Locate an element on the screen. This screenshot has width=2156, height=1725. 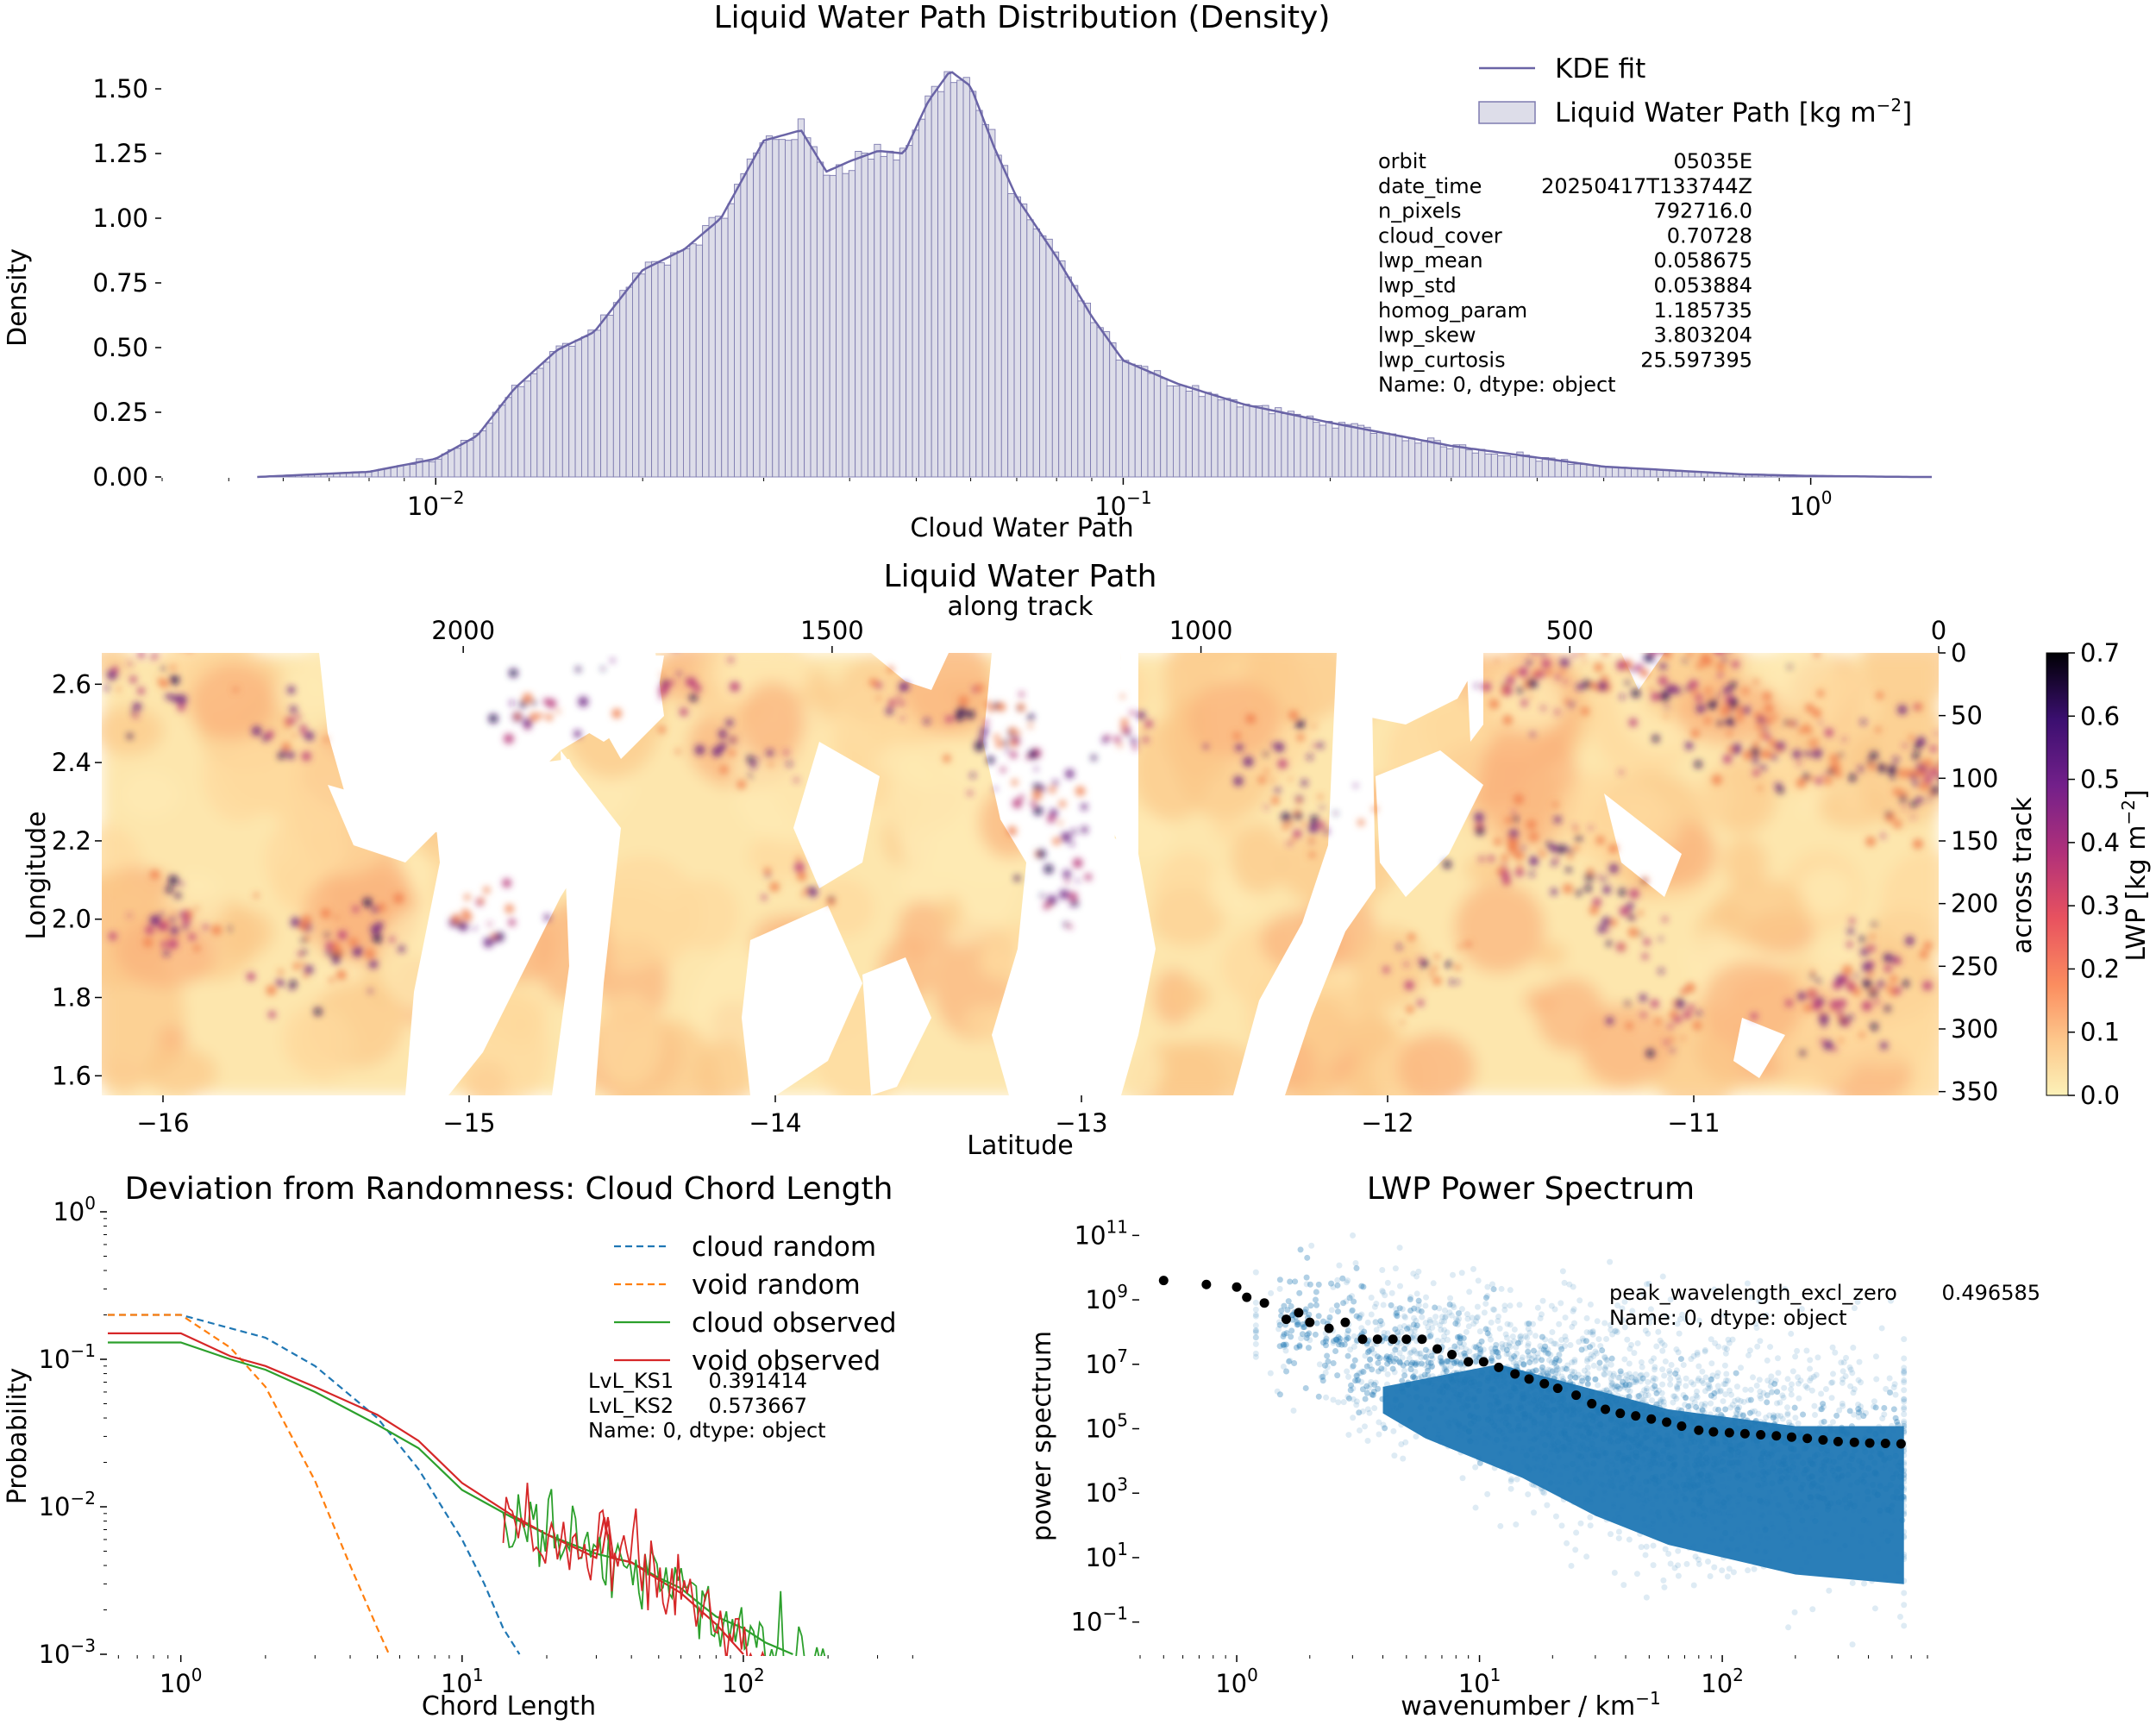
y-tick-label: 10−2 is located at coordinates (67, 1504).